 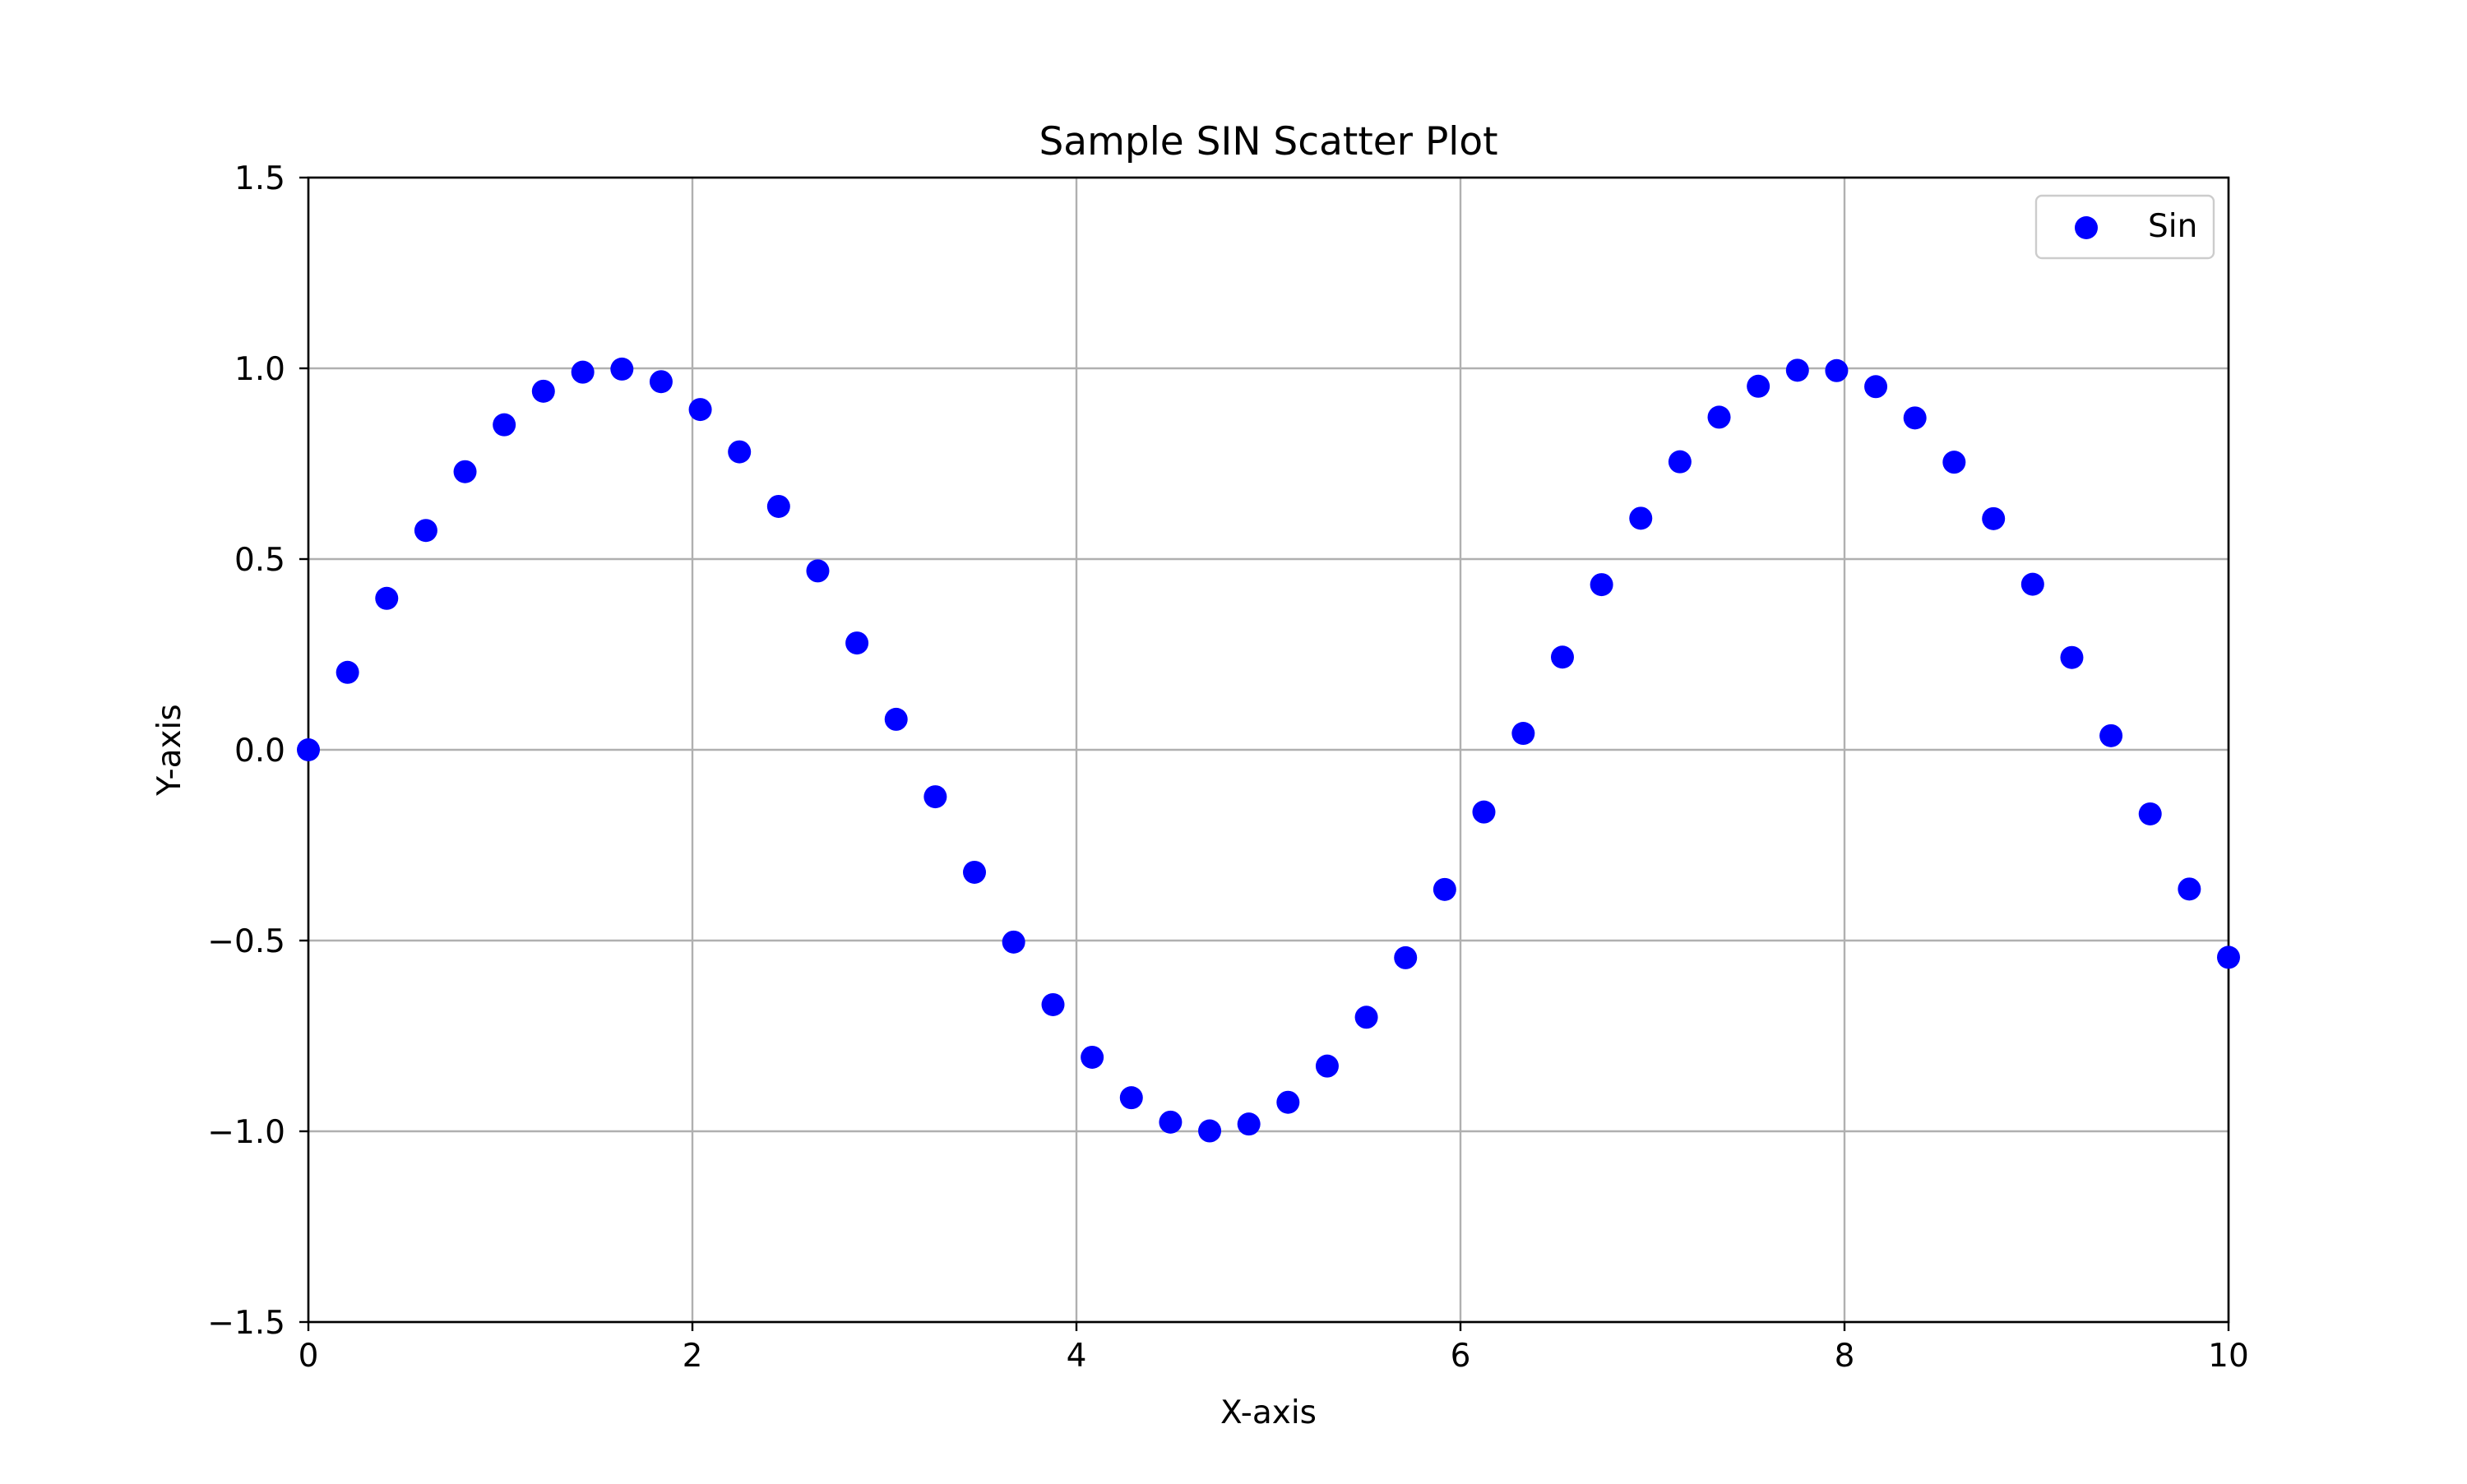 What do you see at coordinates (169, 750) in the screenshot?
I see `y-axis-label: Y-axis` at bounding box center [169, 750].